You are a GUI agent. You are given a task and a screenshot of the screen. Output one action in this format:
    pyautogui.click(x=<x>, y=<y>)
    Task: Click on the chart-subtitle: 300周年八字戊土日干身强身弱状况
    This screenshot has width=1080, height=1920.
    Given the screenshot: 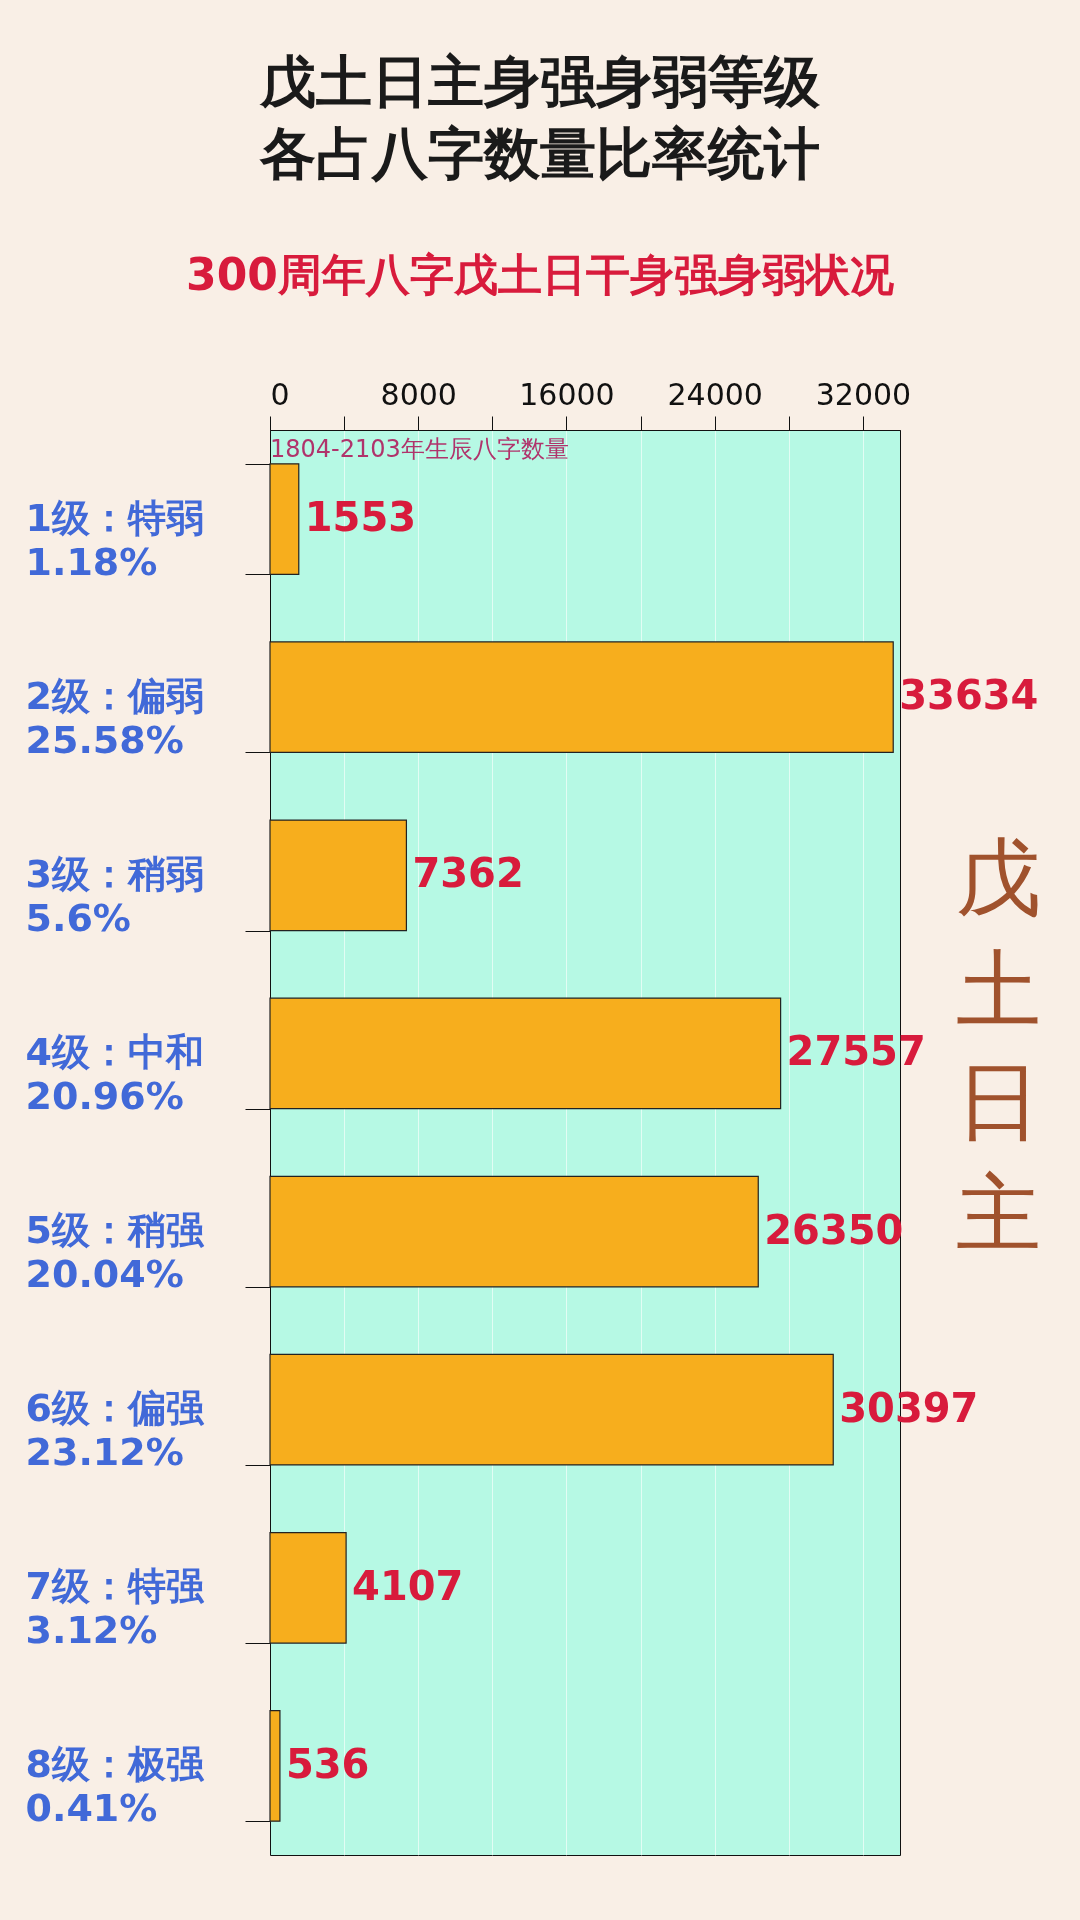 What is the action you would take?
    pyautogui.click(x=540, y=274)
    